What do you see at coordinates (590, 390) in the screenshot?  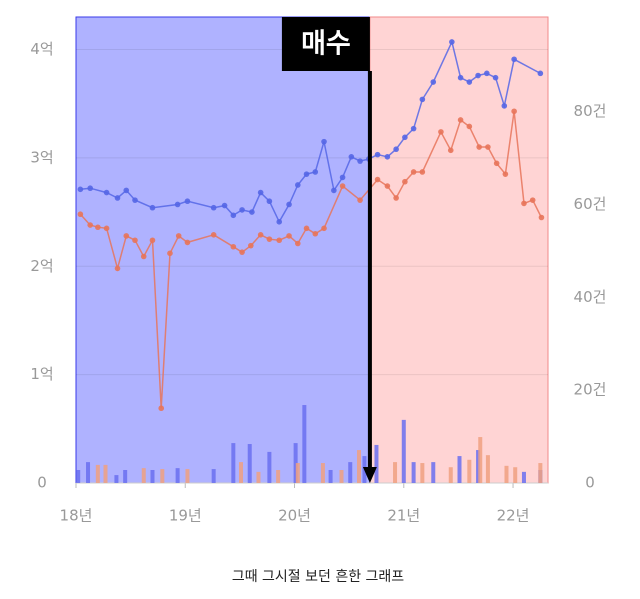 I see `y2-tick-label: 20건` at bounding box center [590, 390].